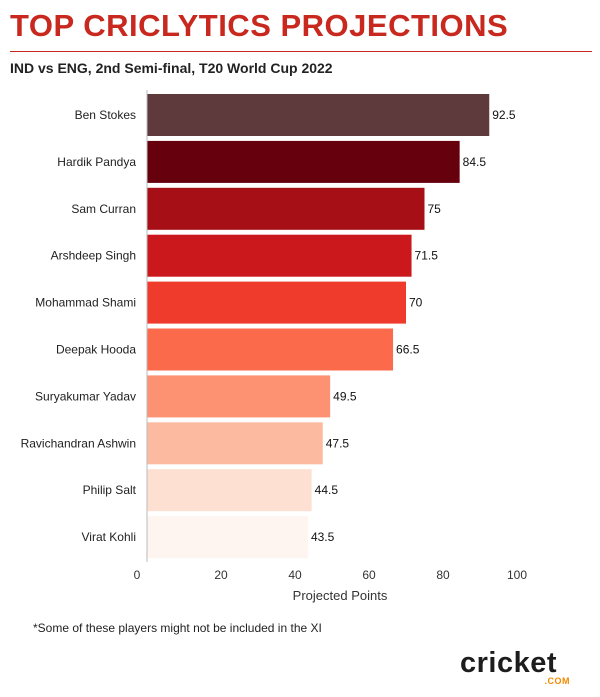 Image resolution: width=600 pixels, height=697 pixels. Describe the element at coordinates (259, 25) in the screenshot. I see `chart-title: TOP CRICLYTICS PROJECTIONS` at that location.